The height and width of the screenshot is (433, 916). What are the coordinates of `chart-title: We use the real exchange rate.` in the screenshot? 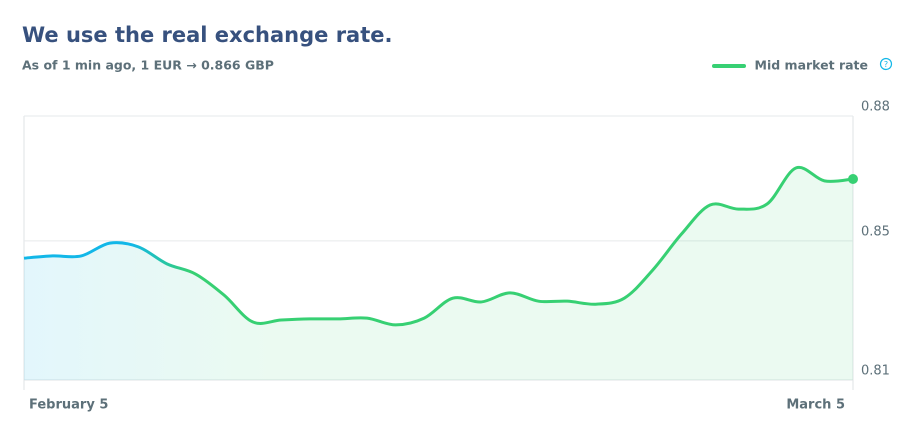 It's located at (207, 35).